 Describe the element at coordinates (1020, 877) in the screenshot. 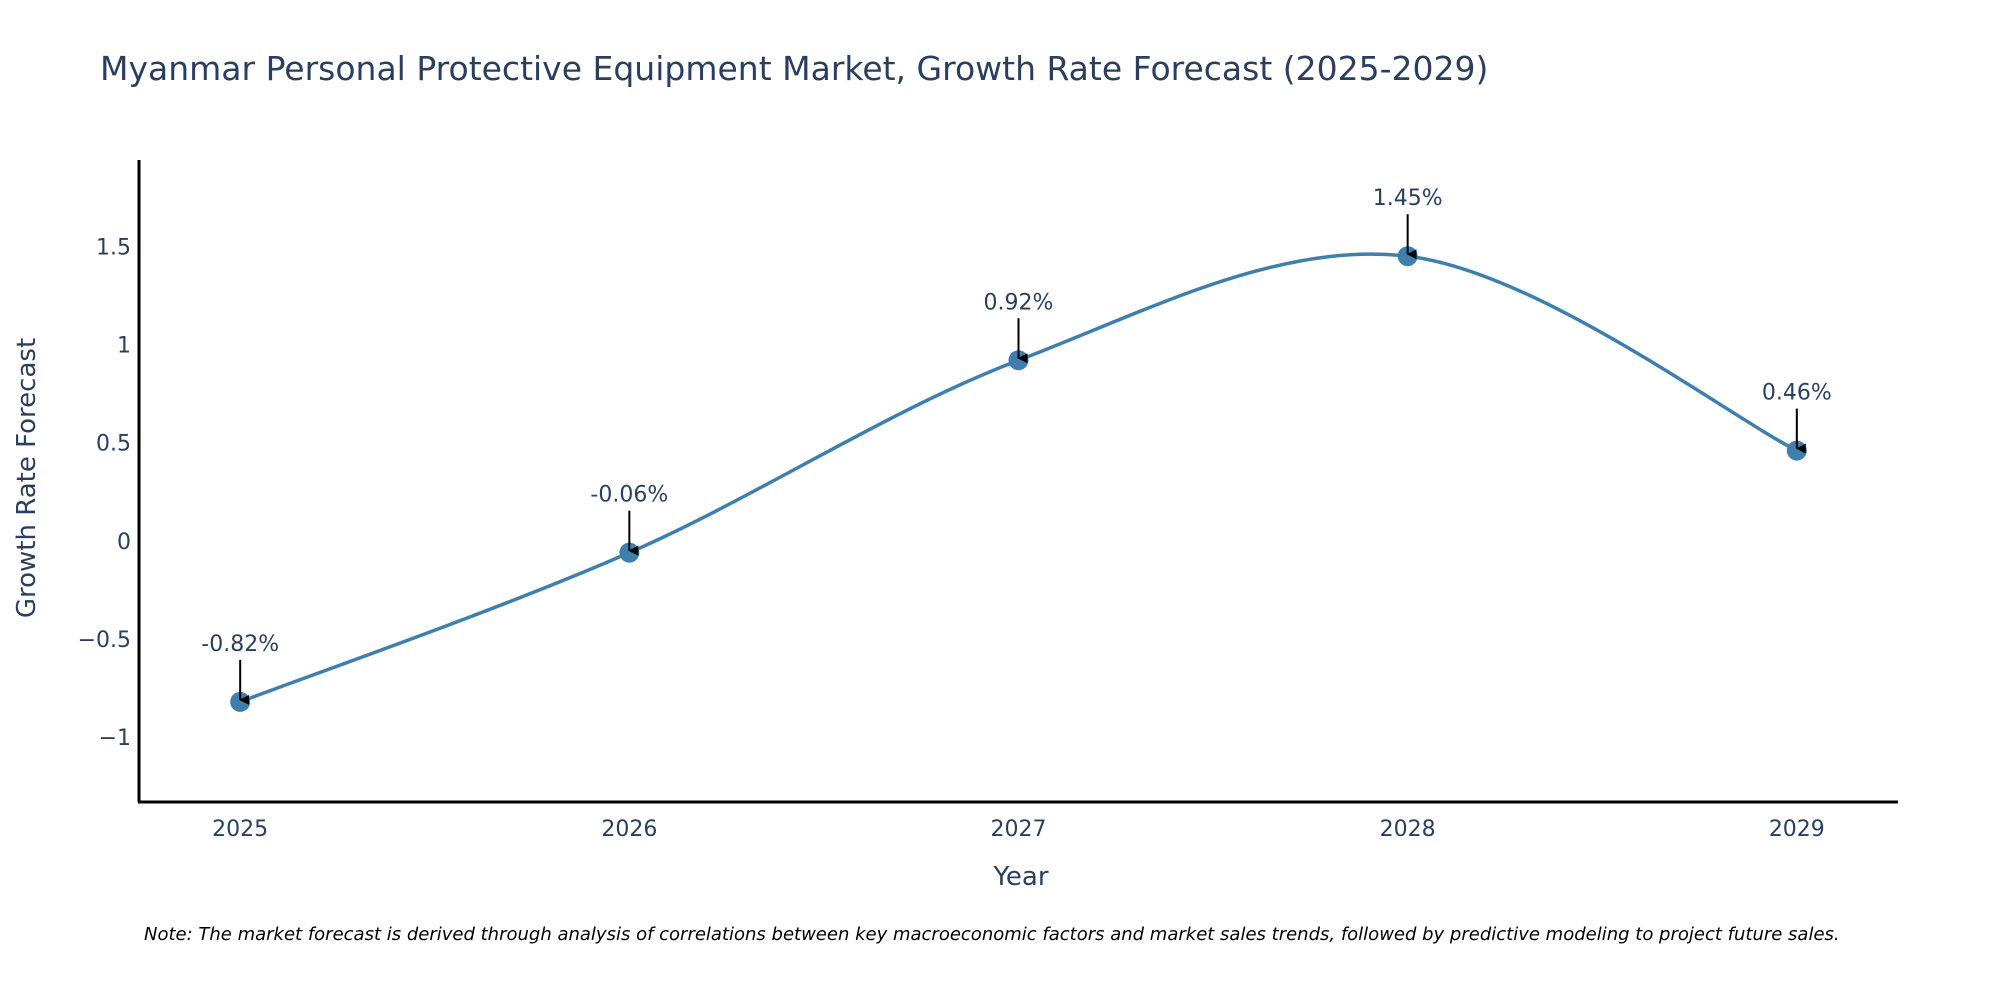

I see `x-axis-title: Year` at that location.